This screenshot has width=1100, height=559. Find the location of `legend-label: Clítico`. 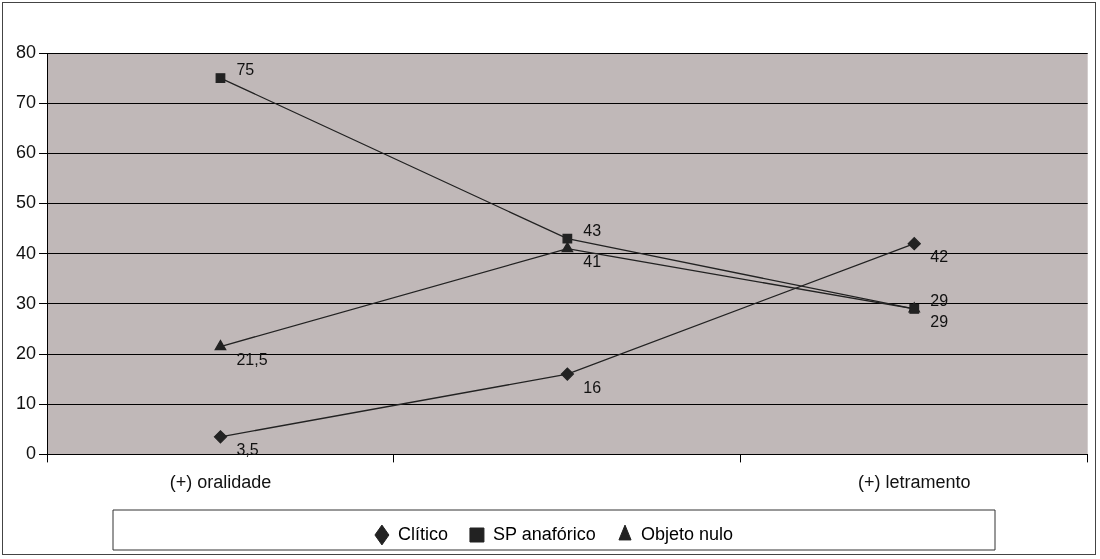

legend-label: Clítico is located at coordinates (422, 533).